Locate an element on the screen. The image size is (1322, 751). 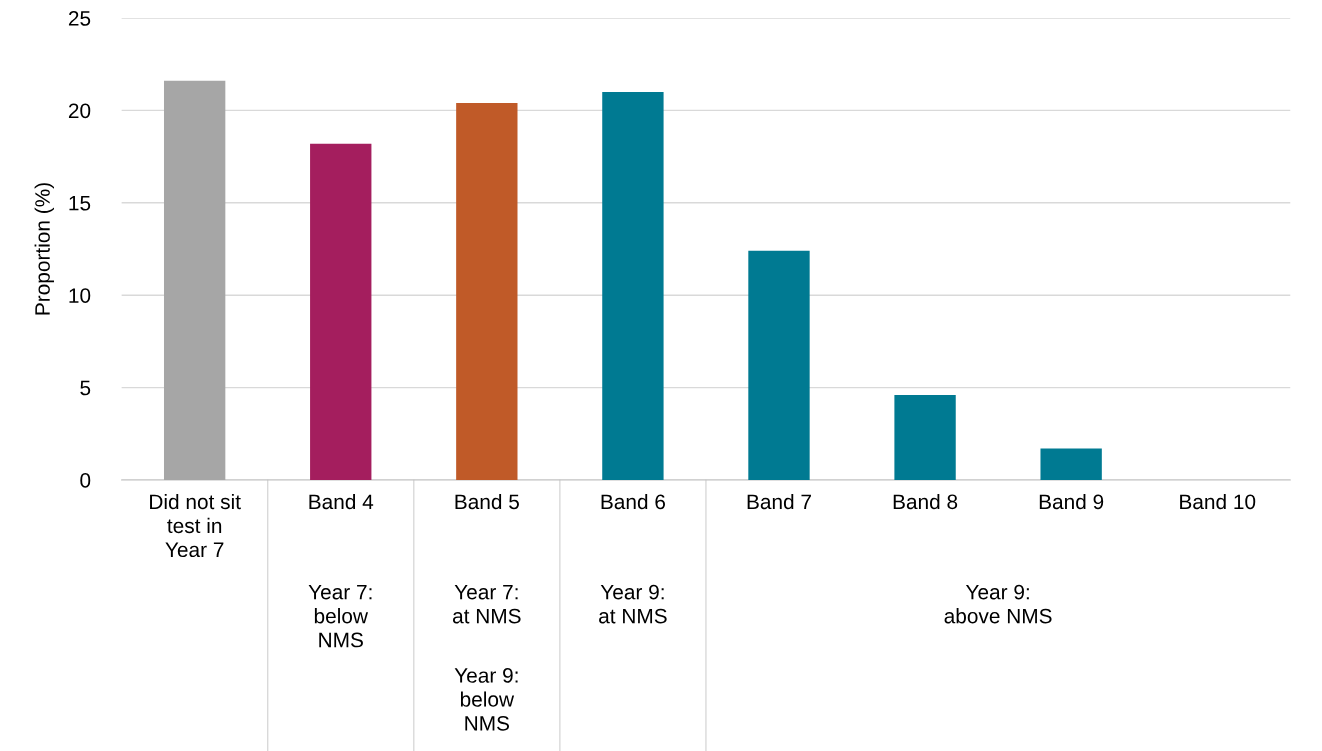
y-tick-label: 20 is located at coordinates (79, 111).